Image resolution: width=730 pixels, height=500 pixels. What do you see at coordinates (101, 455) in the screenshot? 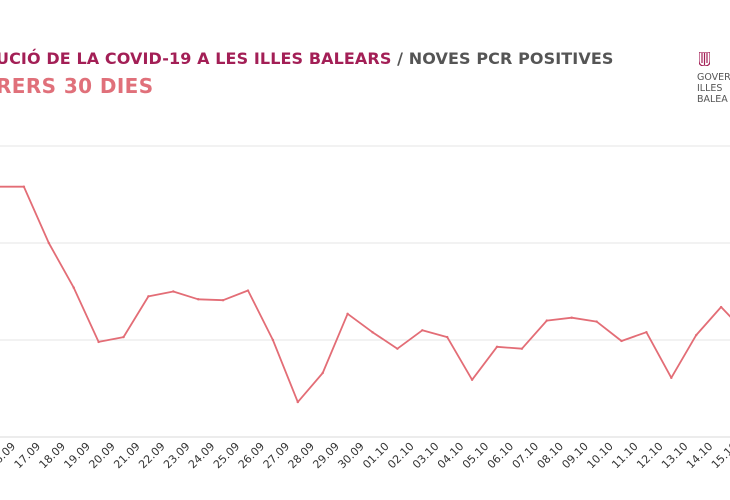
I see `x-tick-label: 20.09` at bounding box center [101, 455].